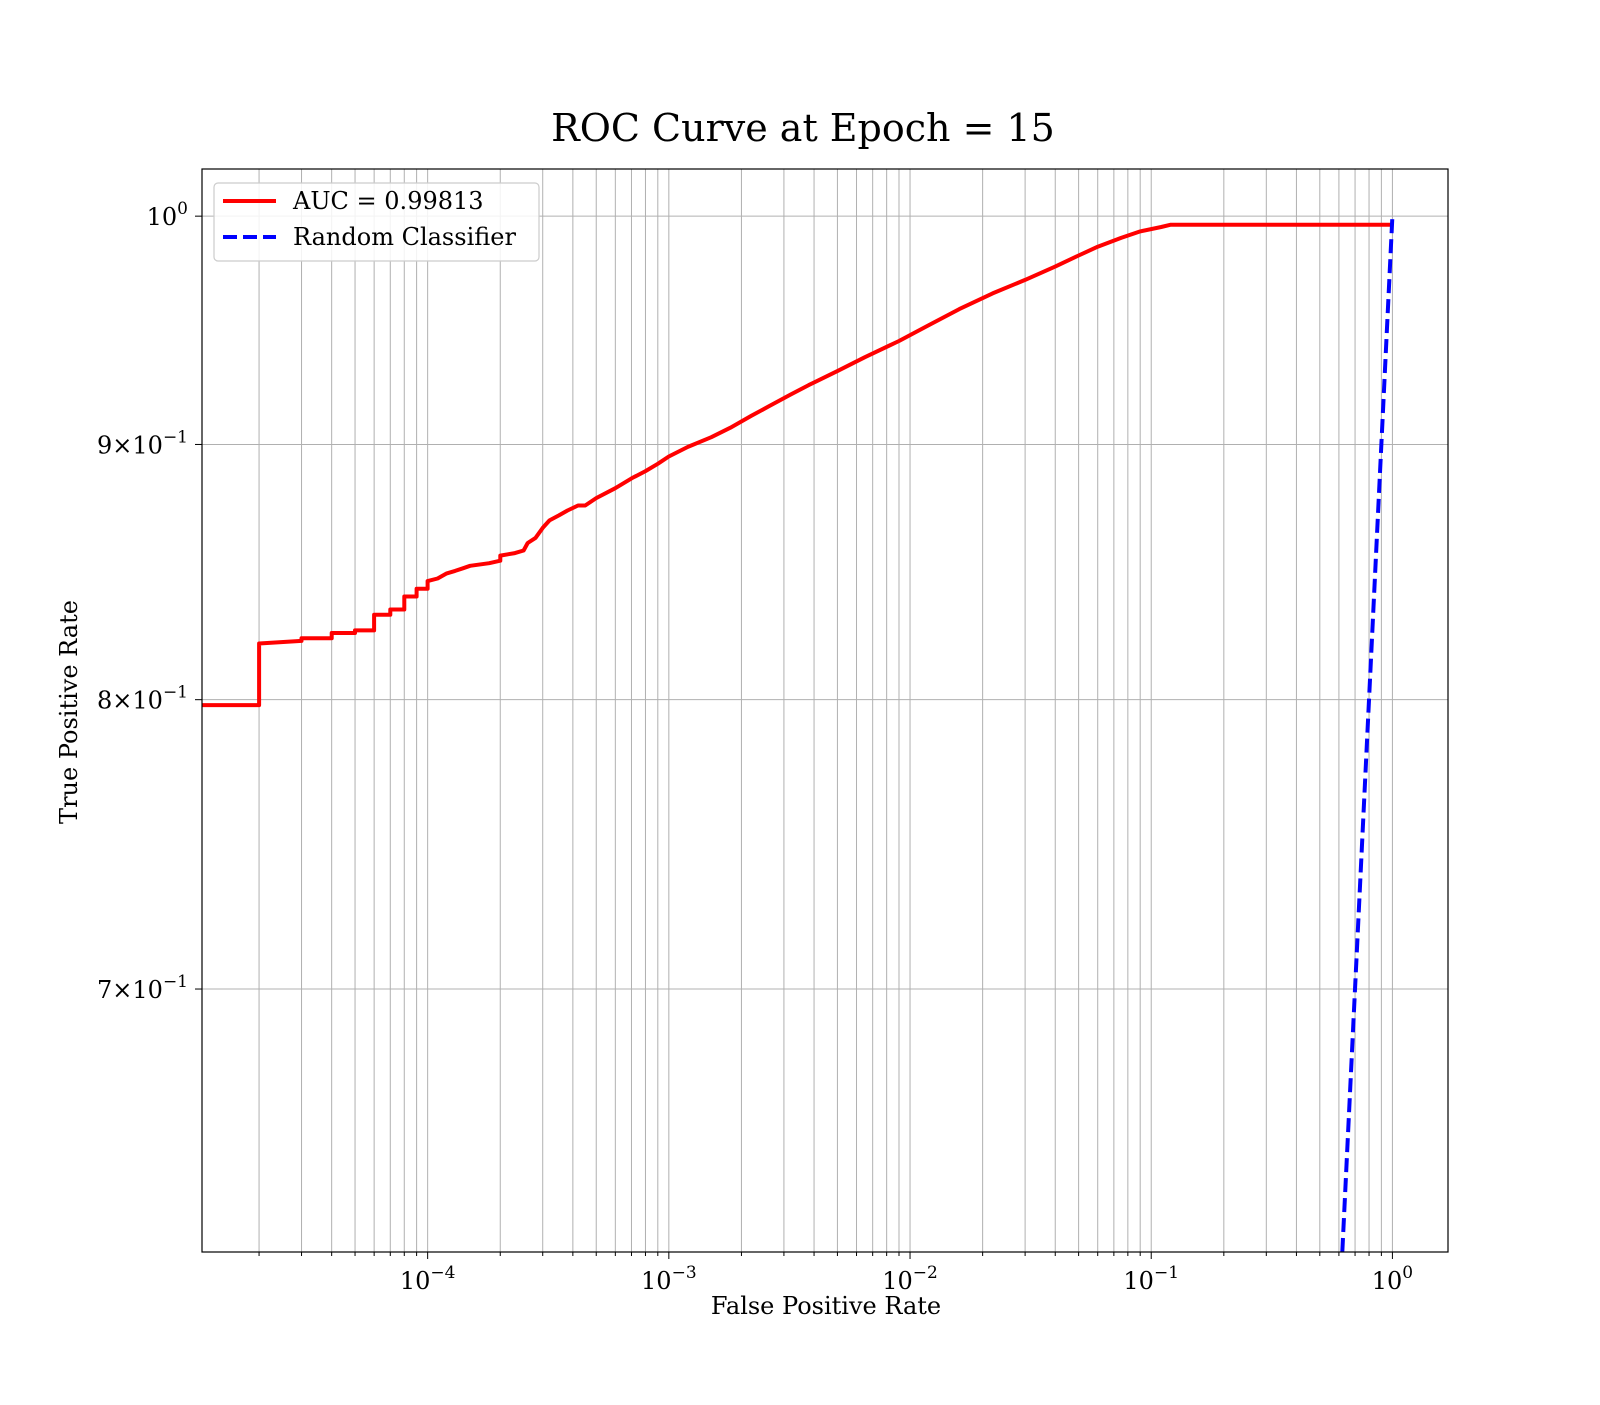 Image resolution: width=1600 pixels, height=1405 pixels. What do you see at coordinates (142, 699) in the screenshot?
I see `y-tick-label: 8×10⁻¹` at bounding box center [142, 699].